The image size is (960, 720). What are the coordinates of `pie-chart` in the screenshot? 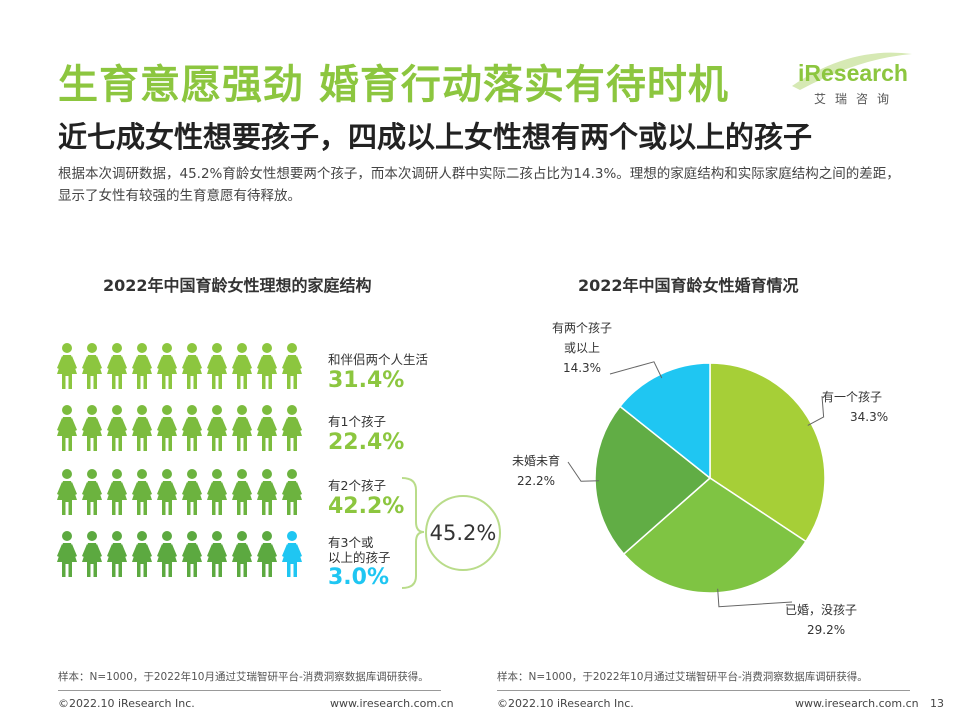 It's located at (696, 484).